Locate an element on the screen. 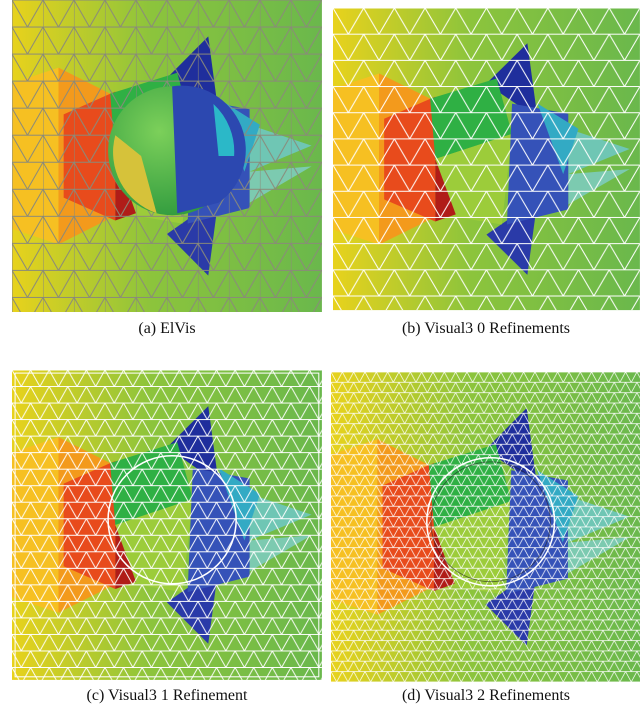 The width and height of the screenshot is (643, 709). caption: (d) Visual3 2 Refinements is located at coordinates (486, 695).